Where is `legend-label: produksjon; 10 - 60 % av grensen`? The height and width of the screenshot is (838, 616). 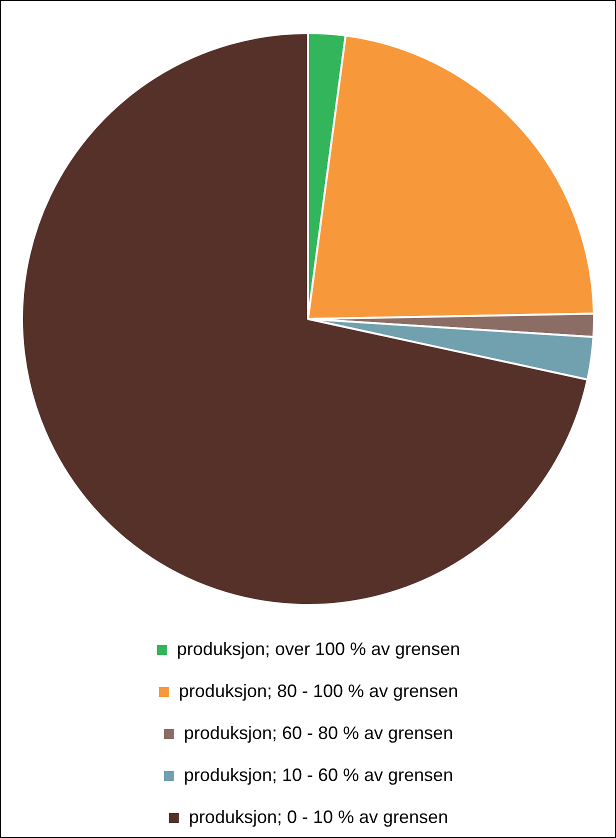
legend-label: produksjon; 10 - 60 % av grensen is located at coordinates (319, 774).